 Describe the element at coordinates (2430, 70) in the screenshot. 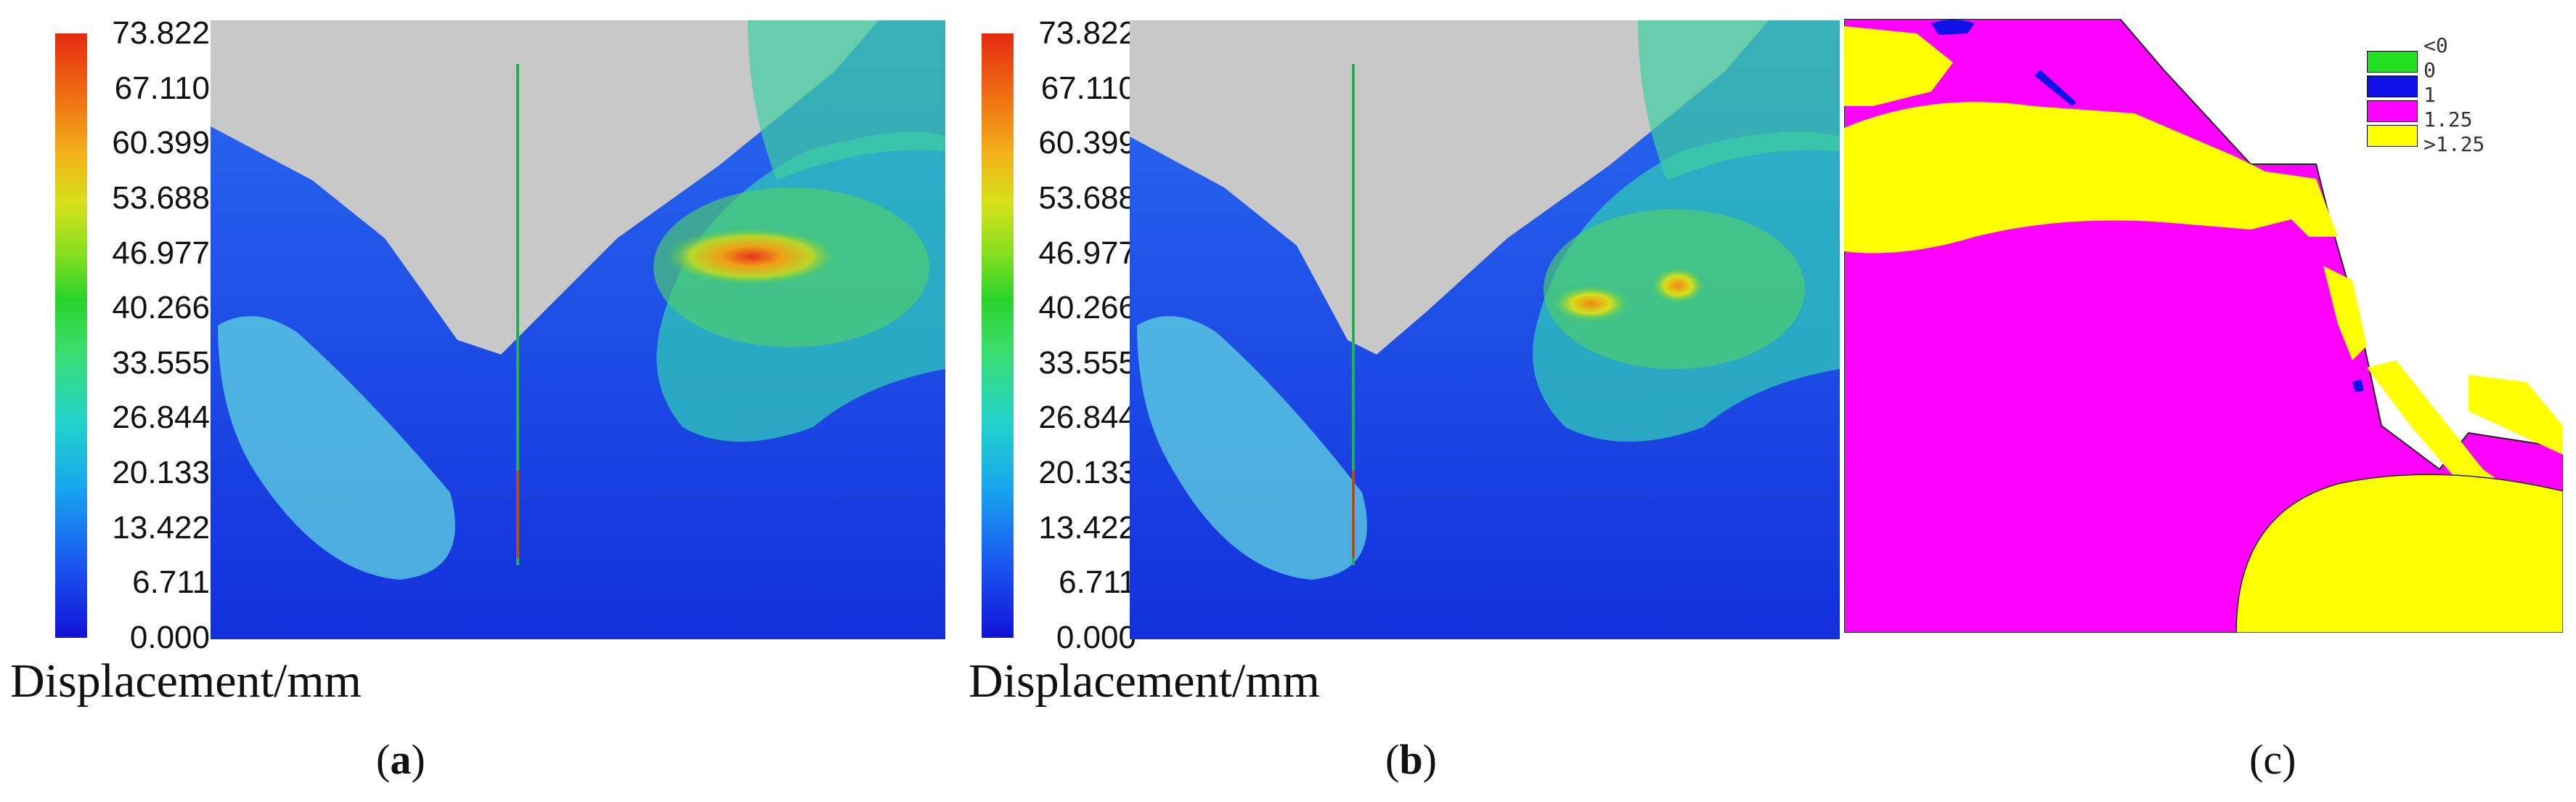

I see `legend-label: 0` at that location.